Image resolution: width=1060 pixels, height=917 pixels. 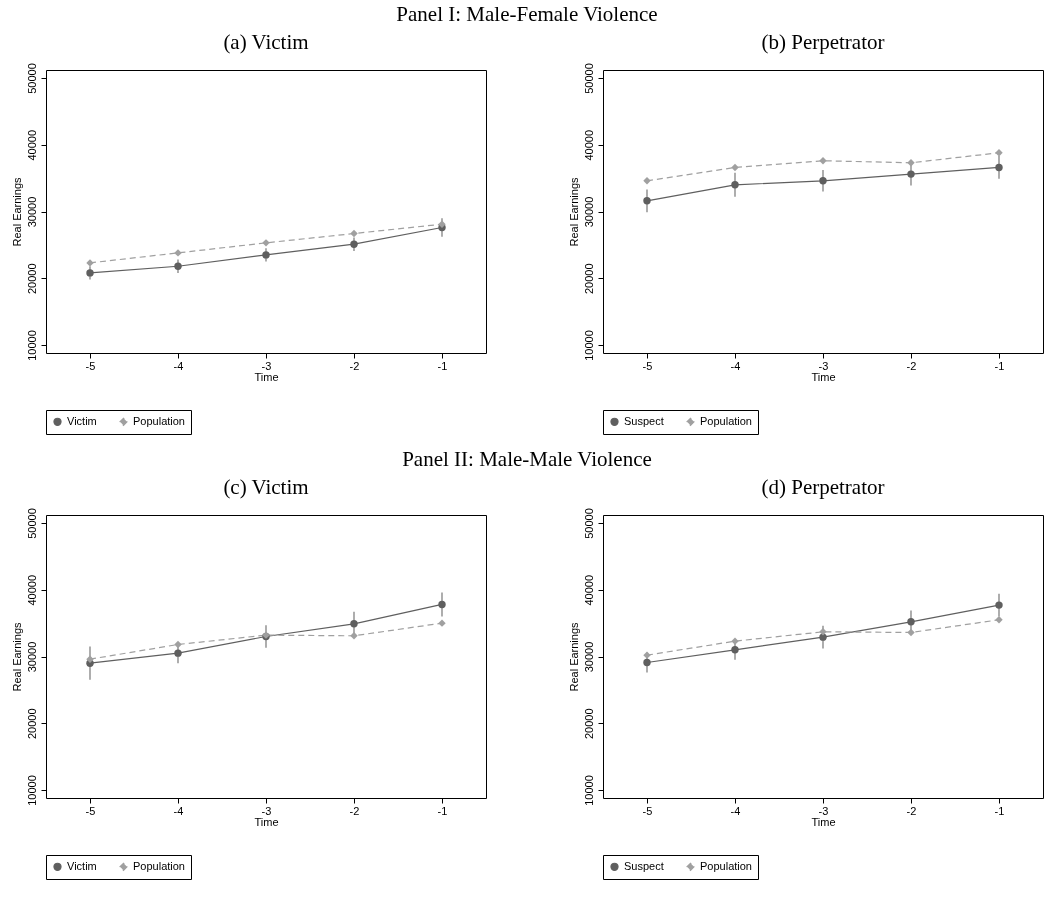 I want to click on chart-title: (d) Perpetrator, so click(x=823, y=486).